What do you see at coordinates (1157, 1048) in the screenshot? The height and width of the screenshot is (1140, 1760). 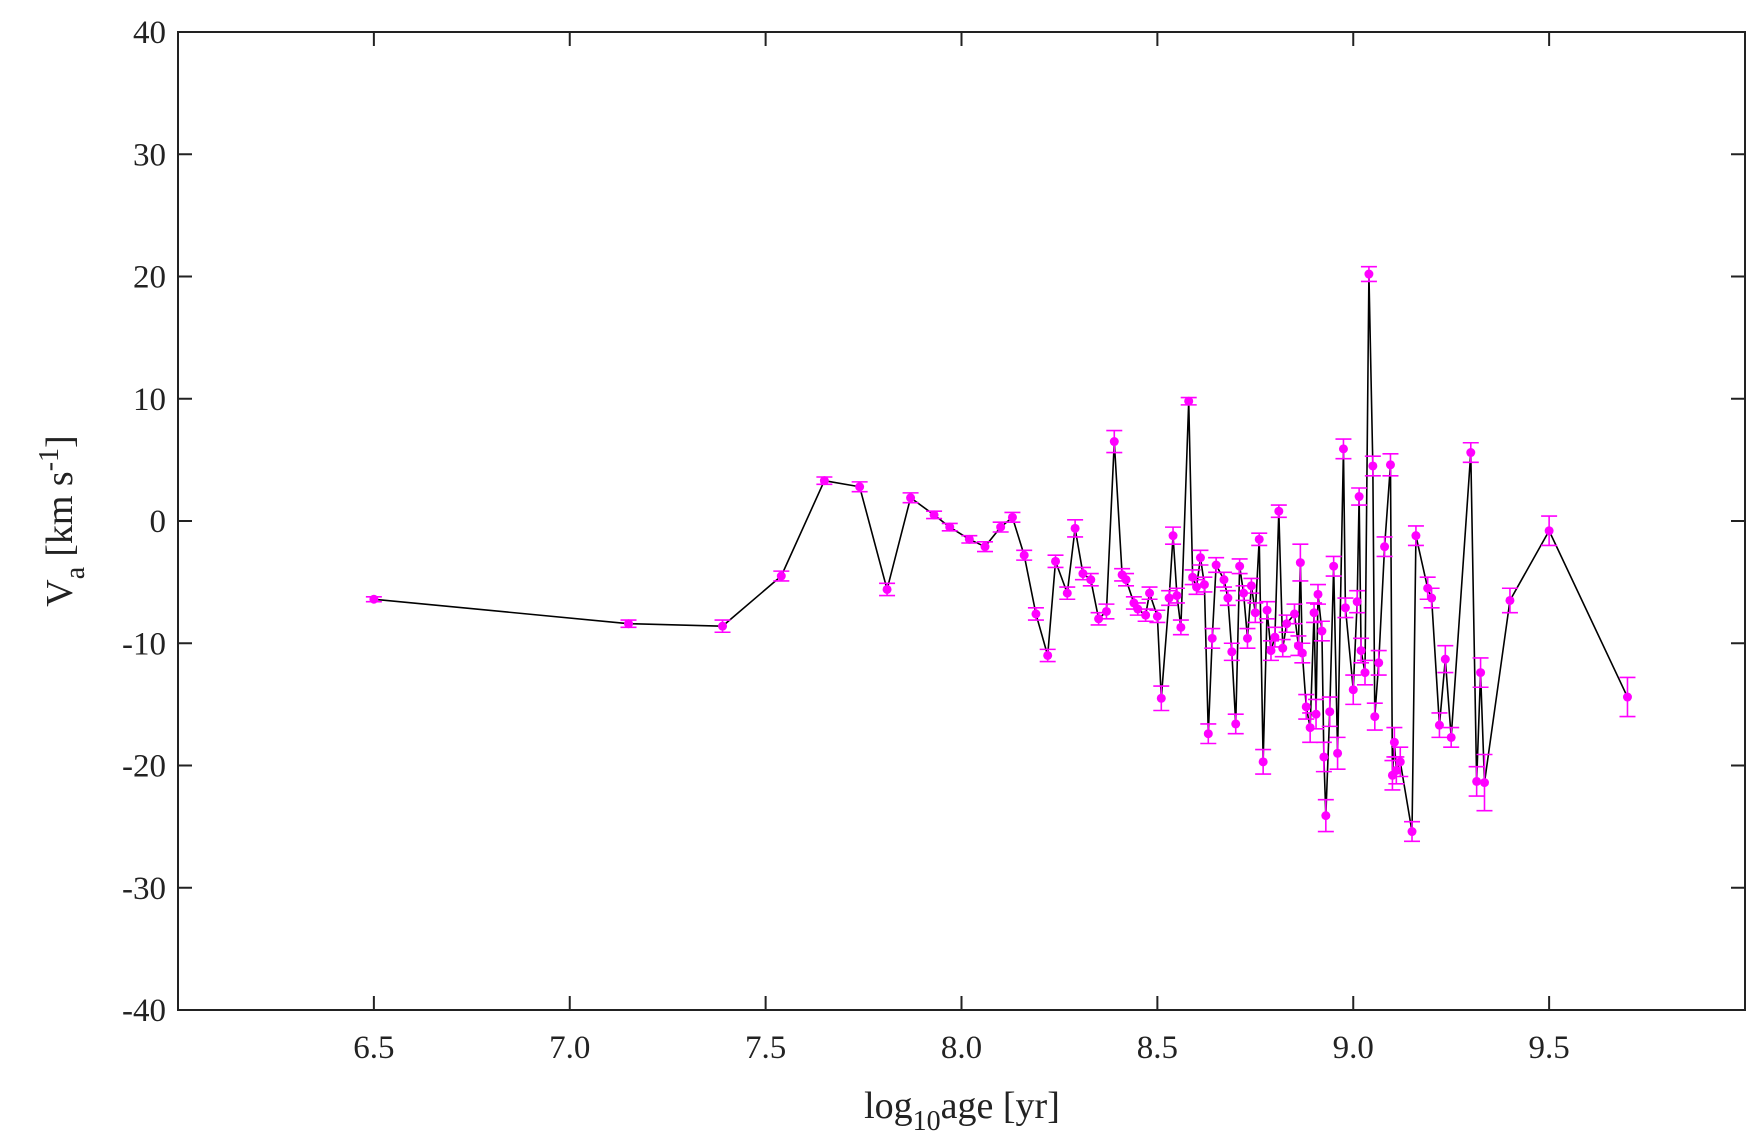 I see `x-tick-label: 8.5` at bounding box center [1157, 1048].